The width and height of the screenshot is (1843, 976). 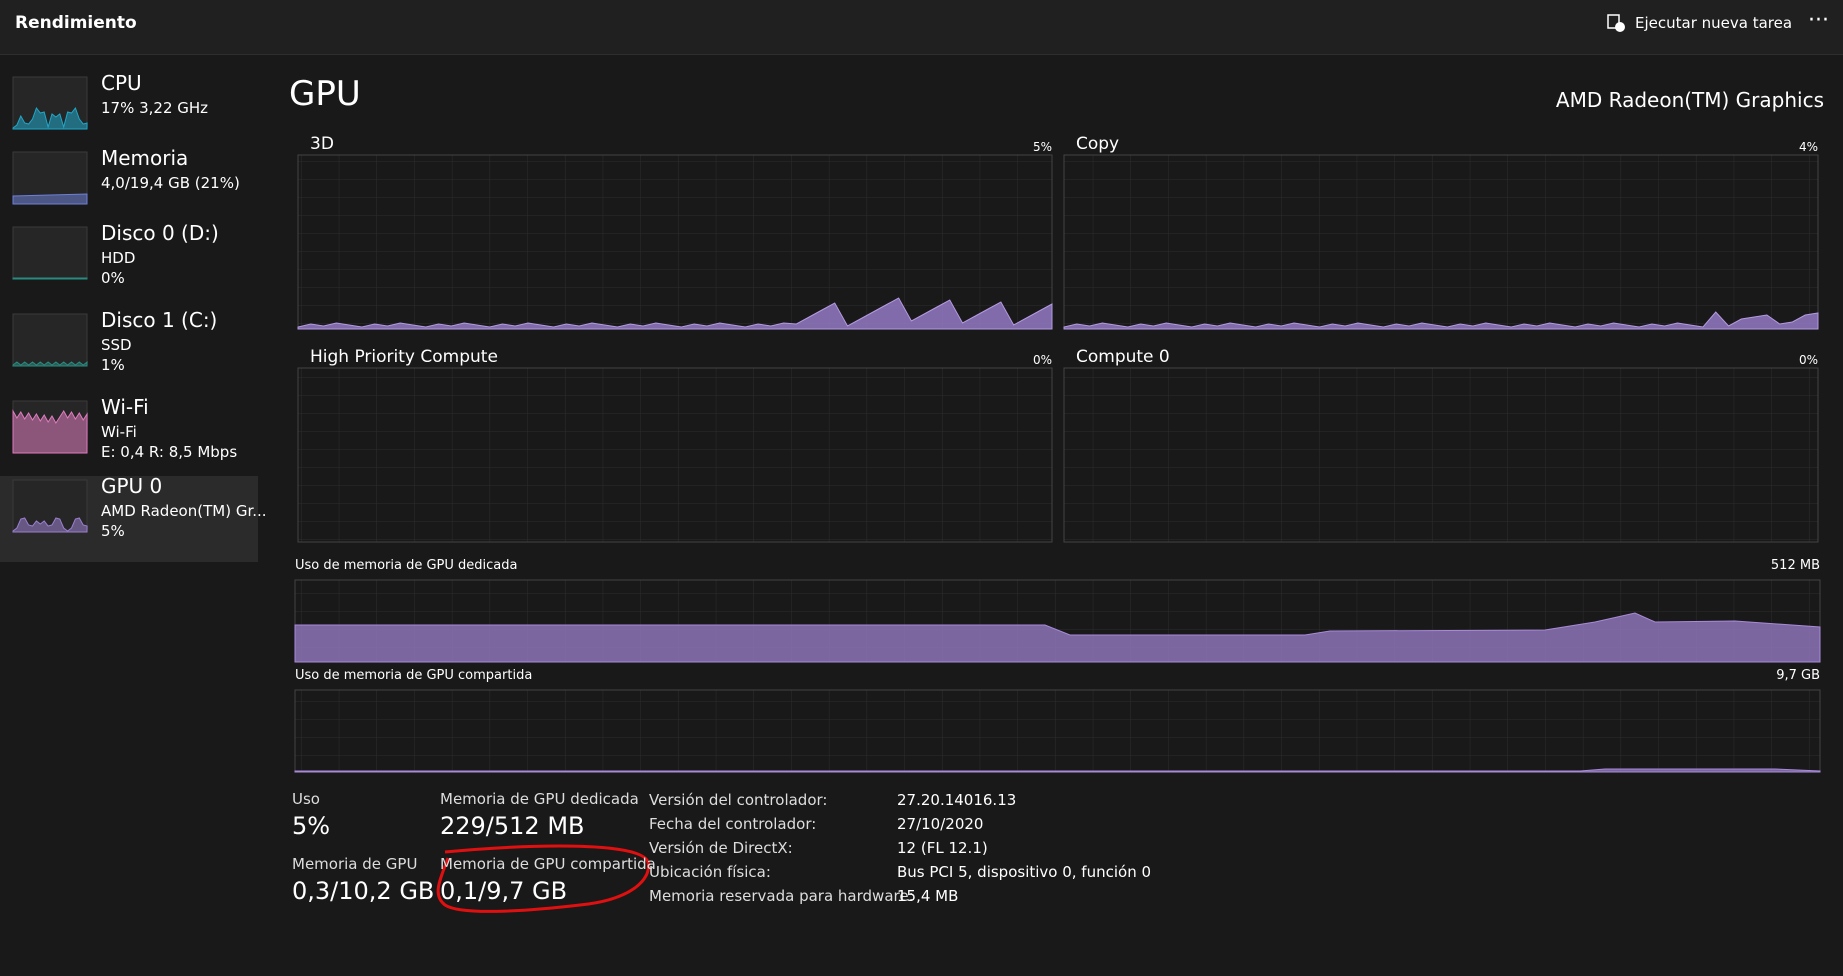 What do you see at coordinates (1042, 147) in the screenshot?
I see `engine-max: 5%` at bounding box center [1042, 147].